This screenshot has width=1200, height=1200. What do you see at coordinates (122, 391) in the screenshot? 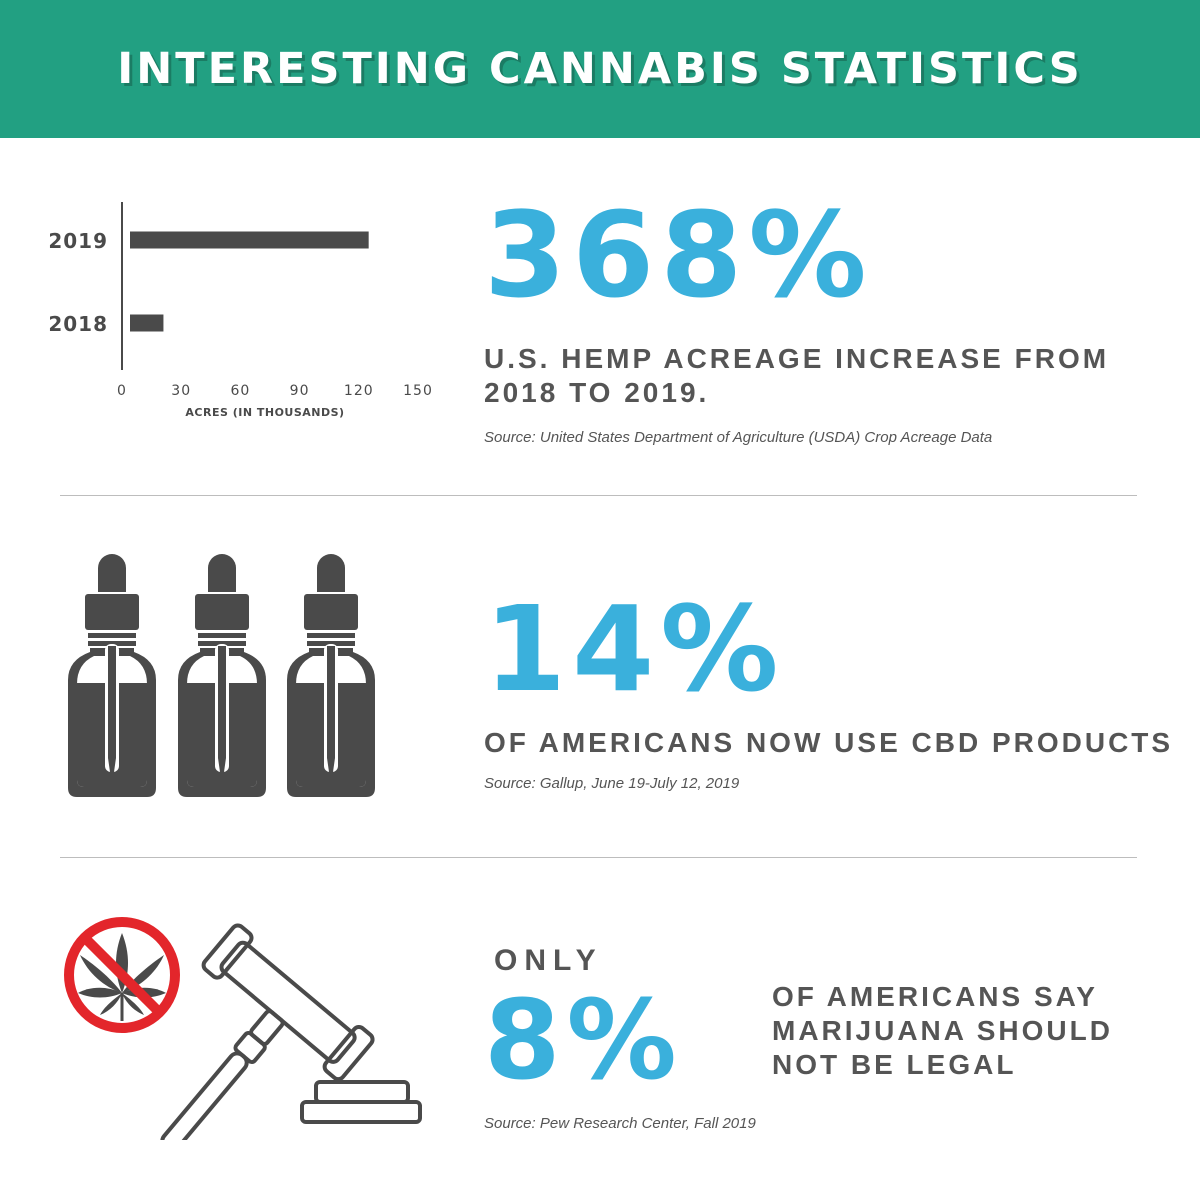
I see `x-tick-0: 0` at bounding box center [122, 391].